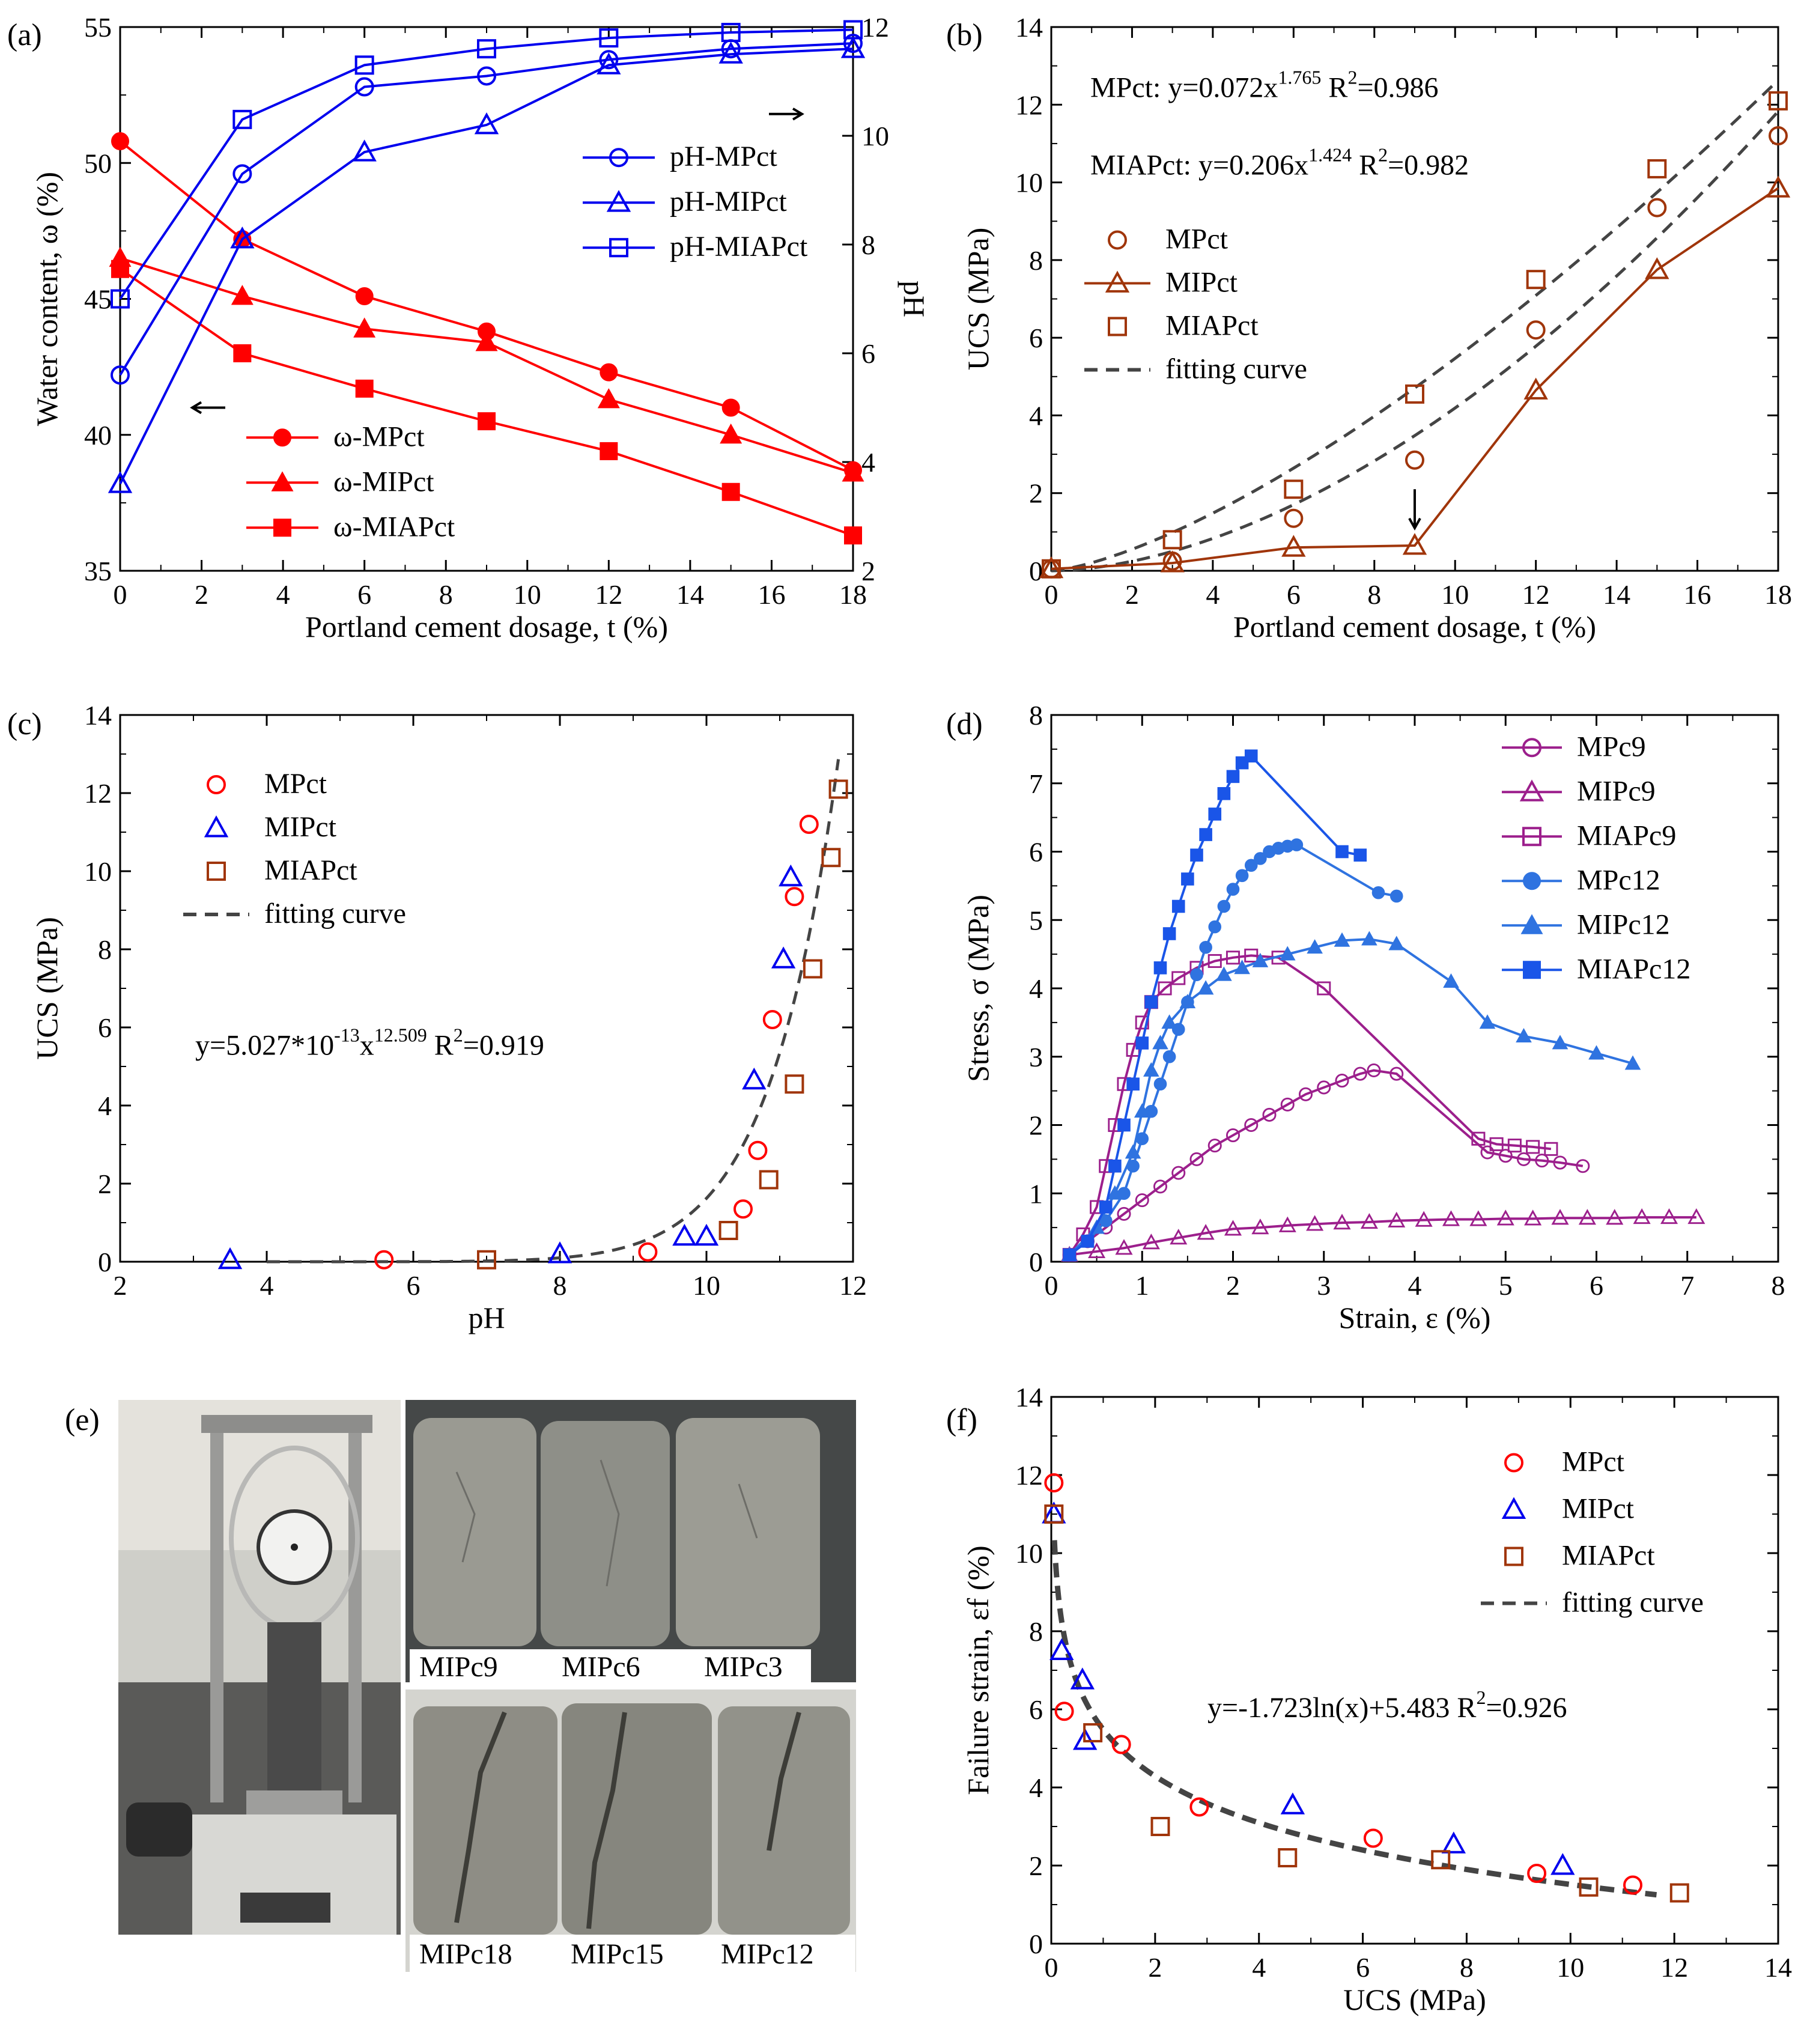 Image resolution: width=1807 pixels, height=2044 pixels. Describe the element at coordinates (630, 1542) in the screenshot. I see `photo-specimens-before: MIPc9 MIPc6 MIPc3` at that location.